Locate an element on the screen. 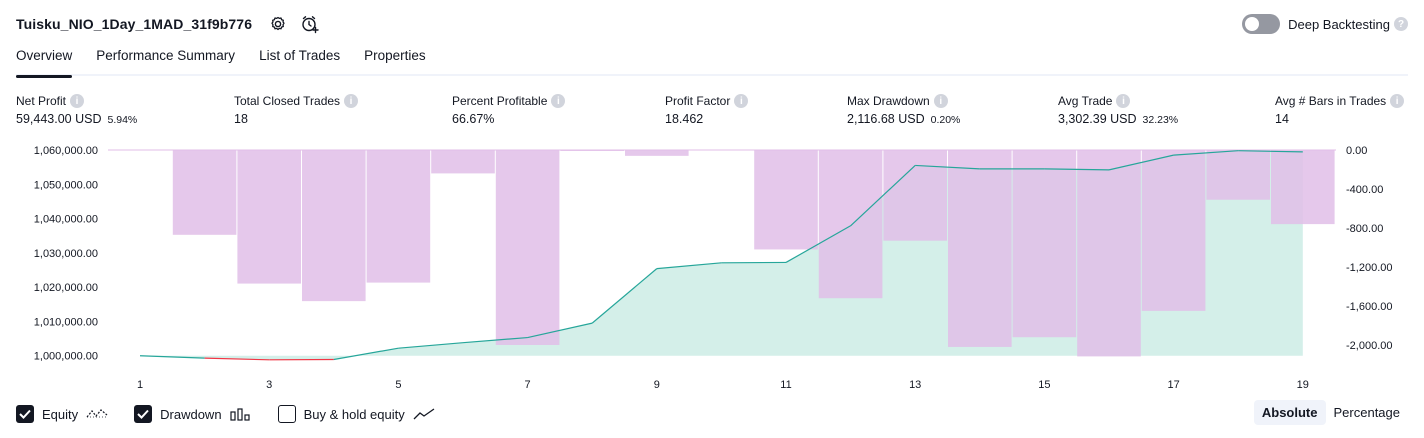 The image size is (1424, 438). stat-label: Profit Factor is located at coordinates (698, 101).